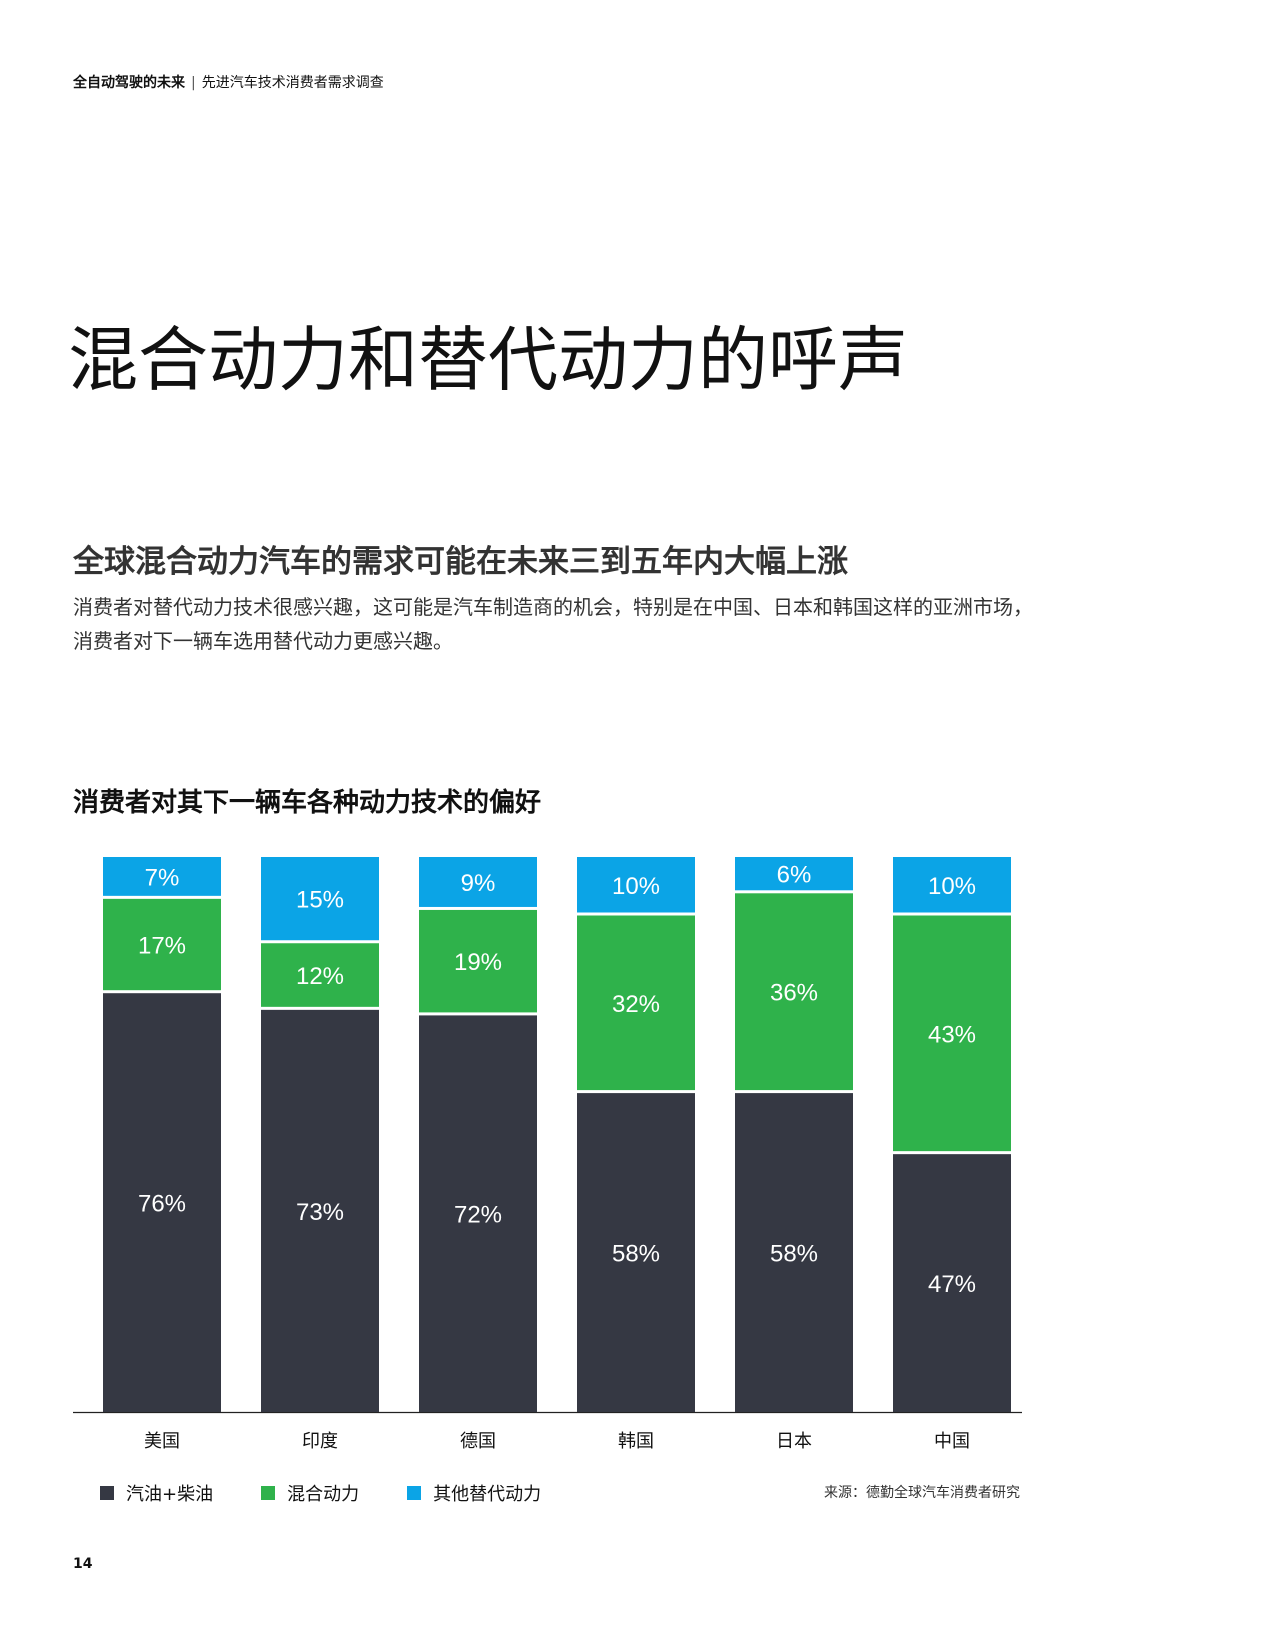 This screenshot has width=1275, height=1650. I want to click on data-label: 17%, so click(162, 946).